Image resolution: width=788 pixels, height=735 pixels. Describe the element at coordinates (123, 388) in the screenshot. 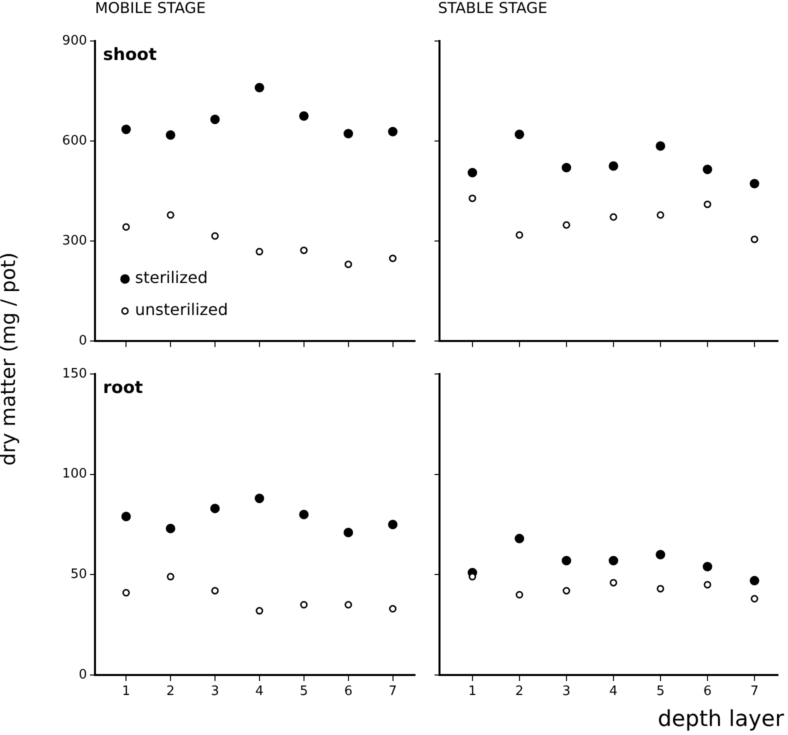

I see `annotation: root` at that location.